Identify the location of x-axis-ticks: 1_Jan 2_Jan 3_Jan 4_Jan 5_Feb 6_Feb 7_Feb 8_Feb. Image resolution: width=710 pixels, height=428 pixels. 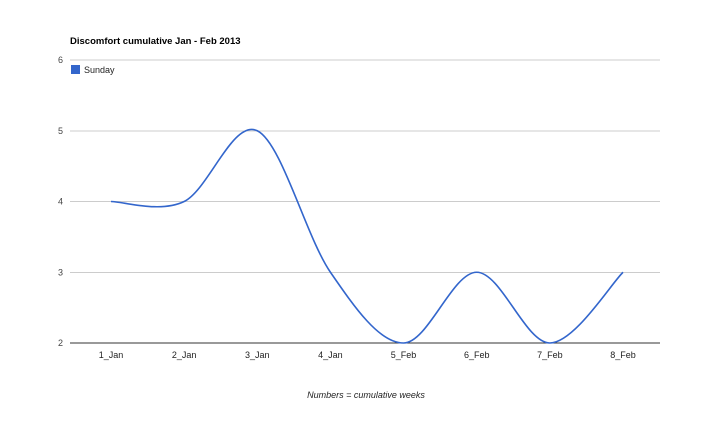
(367, 355).